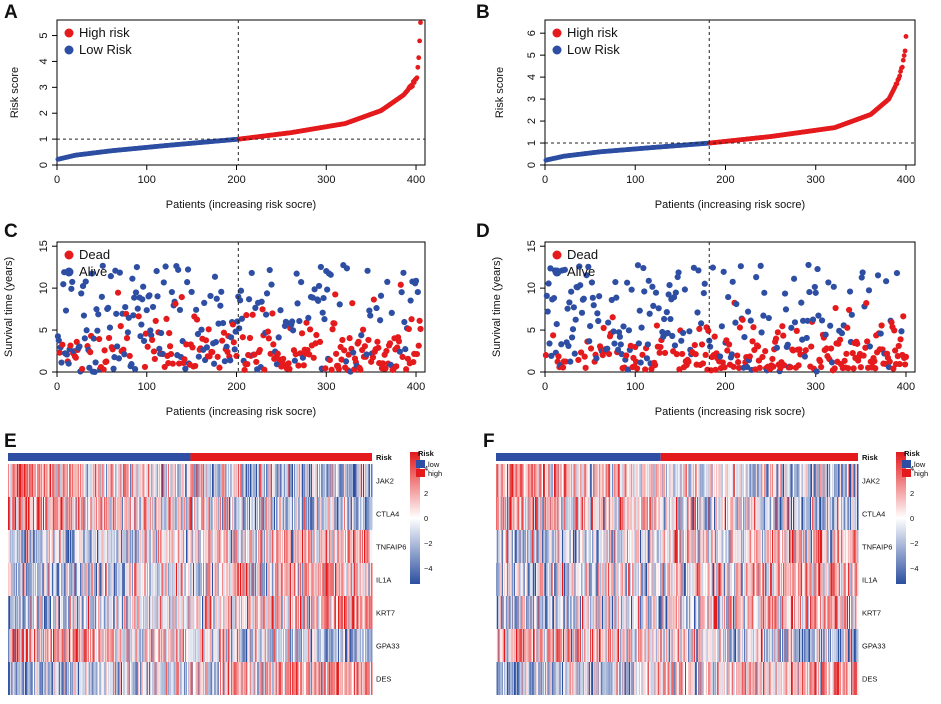 This screenshot has width=941, height=704. I want to click on legend-label: High risk, so click(592, 32).